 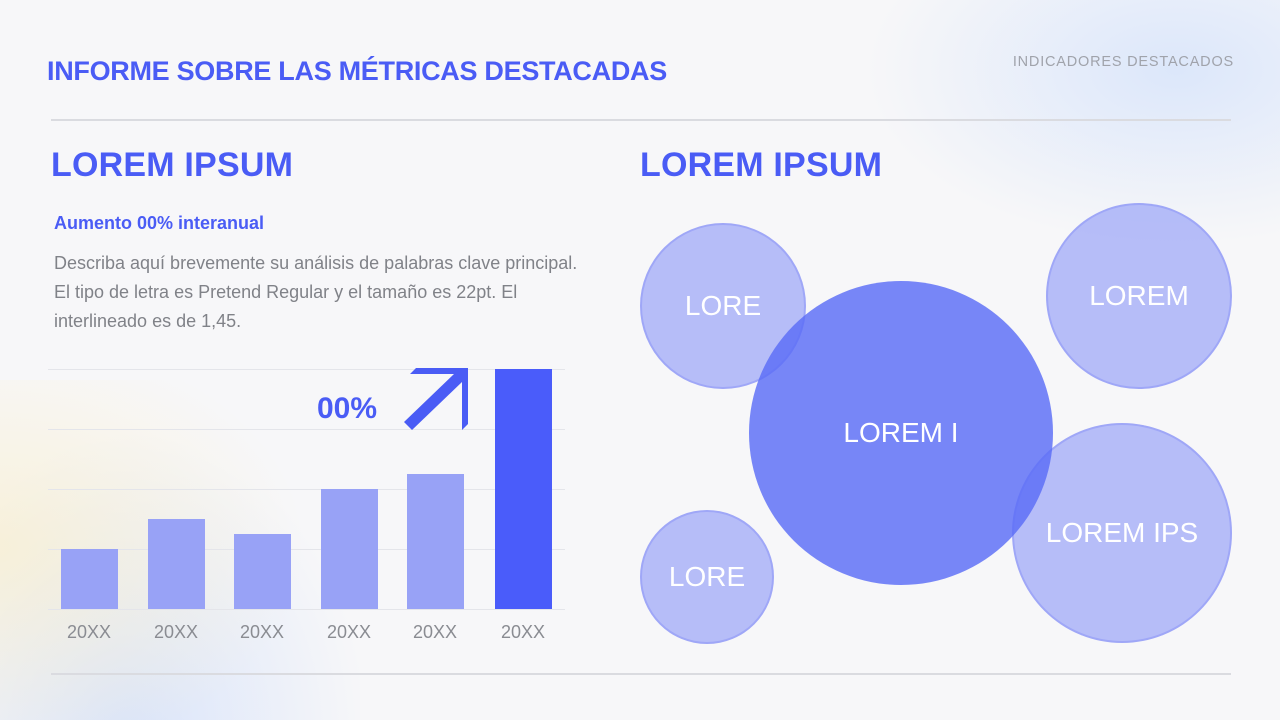 What do you see at coordinates (761, 165) in the screenshot?
I see `right-section-title: LOREM IPSUM` at bounding box center [761, 165].